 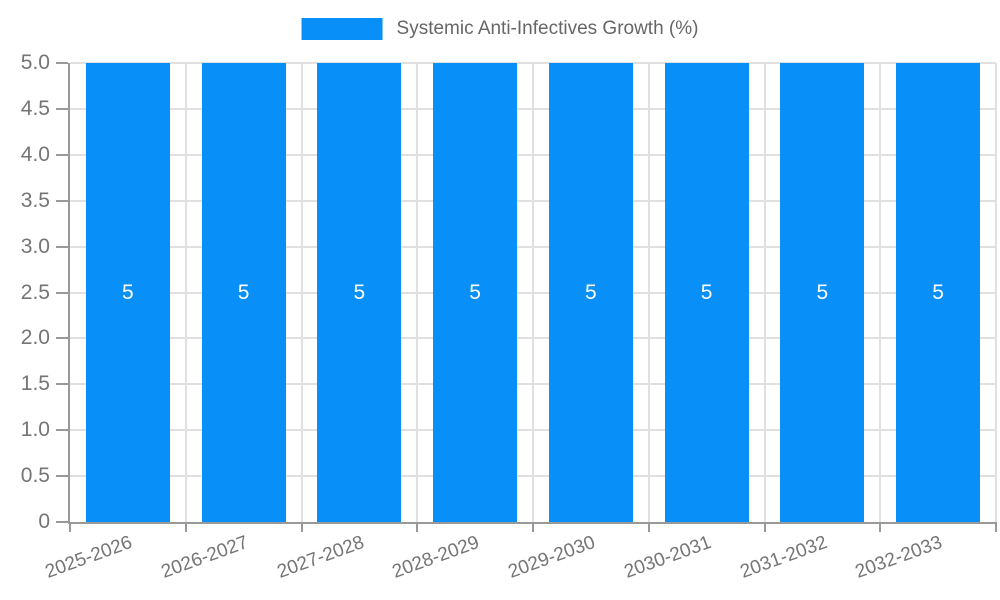 What do you see at coordinates (44, 521) in the screenshot?
I see `y-axis-tick-label: 0` at bounding box center [44, 521].